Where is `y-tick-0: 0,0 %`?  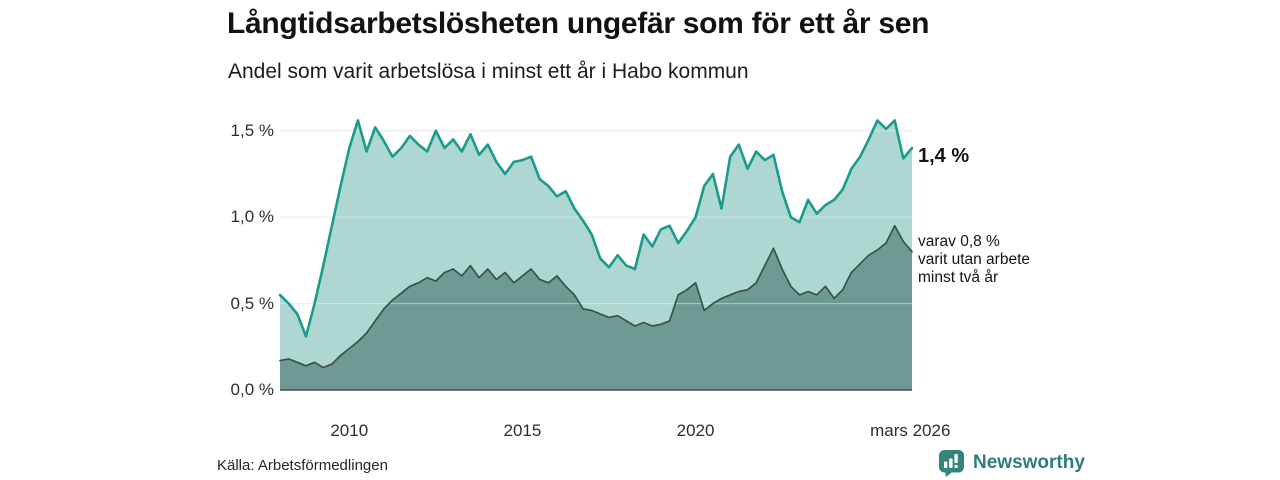
y-tick-0: 0,0 % is located at coordinates (252, 389).